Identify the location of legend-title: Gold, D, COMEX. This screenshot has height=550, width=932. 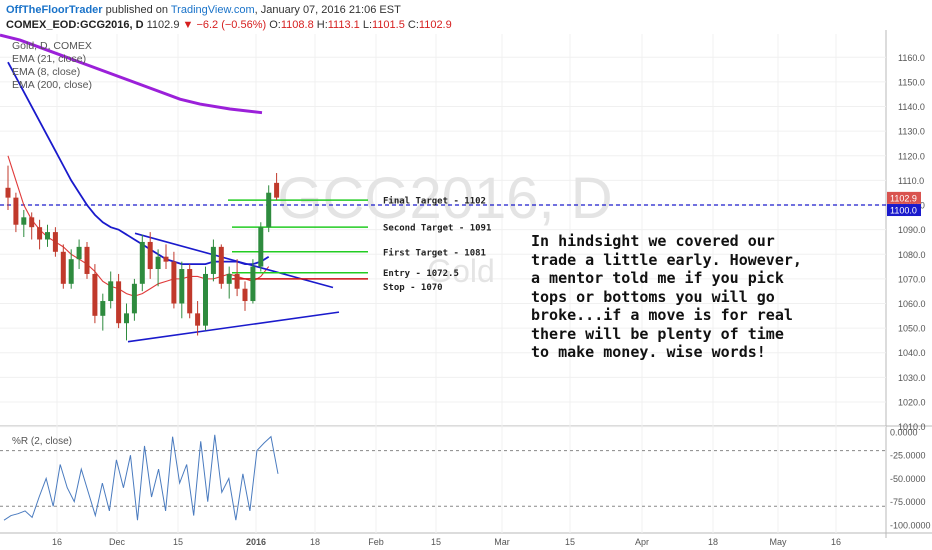
(52, 46).